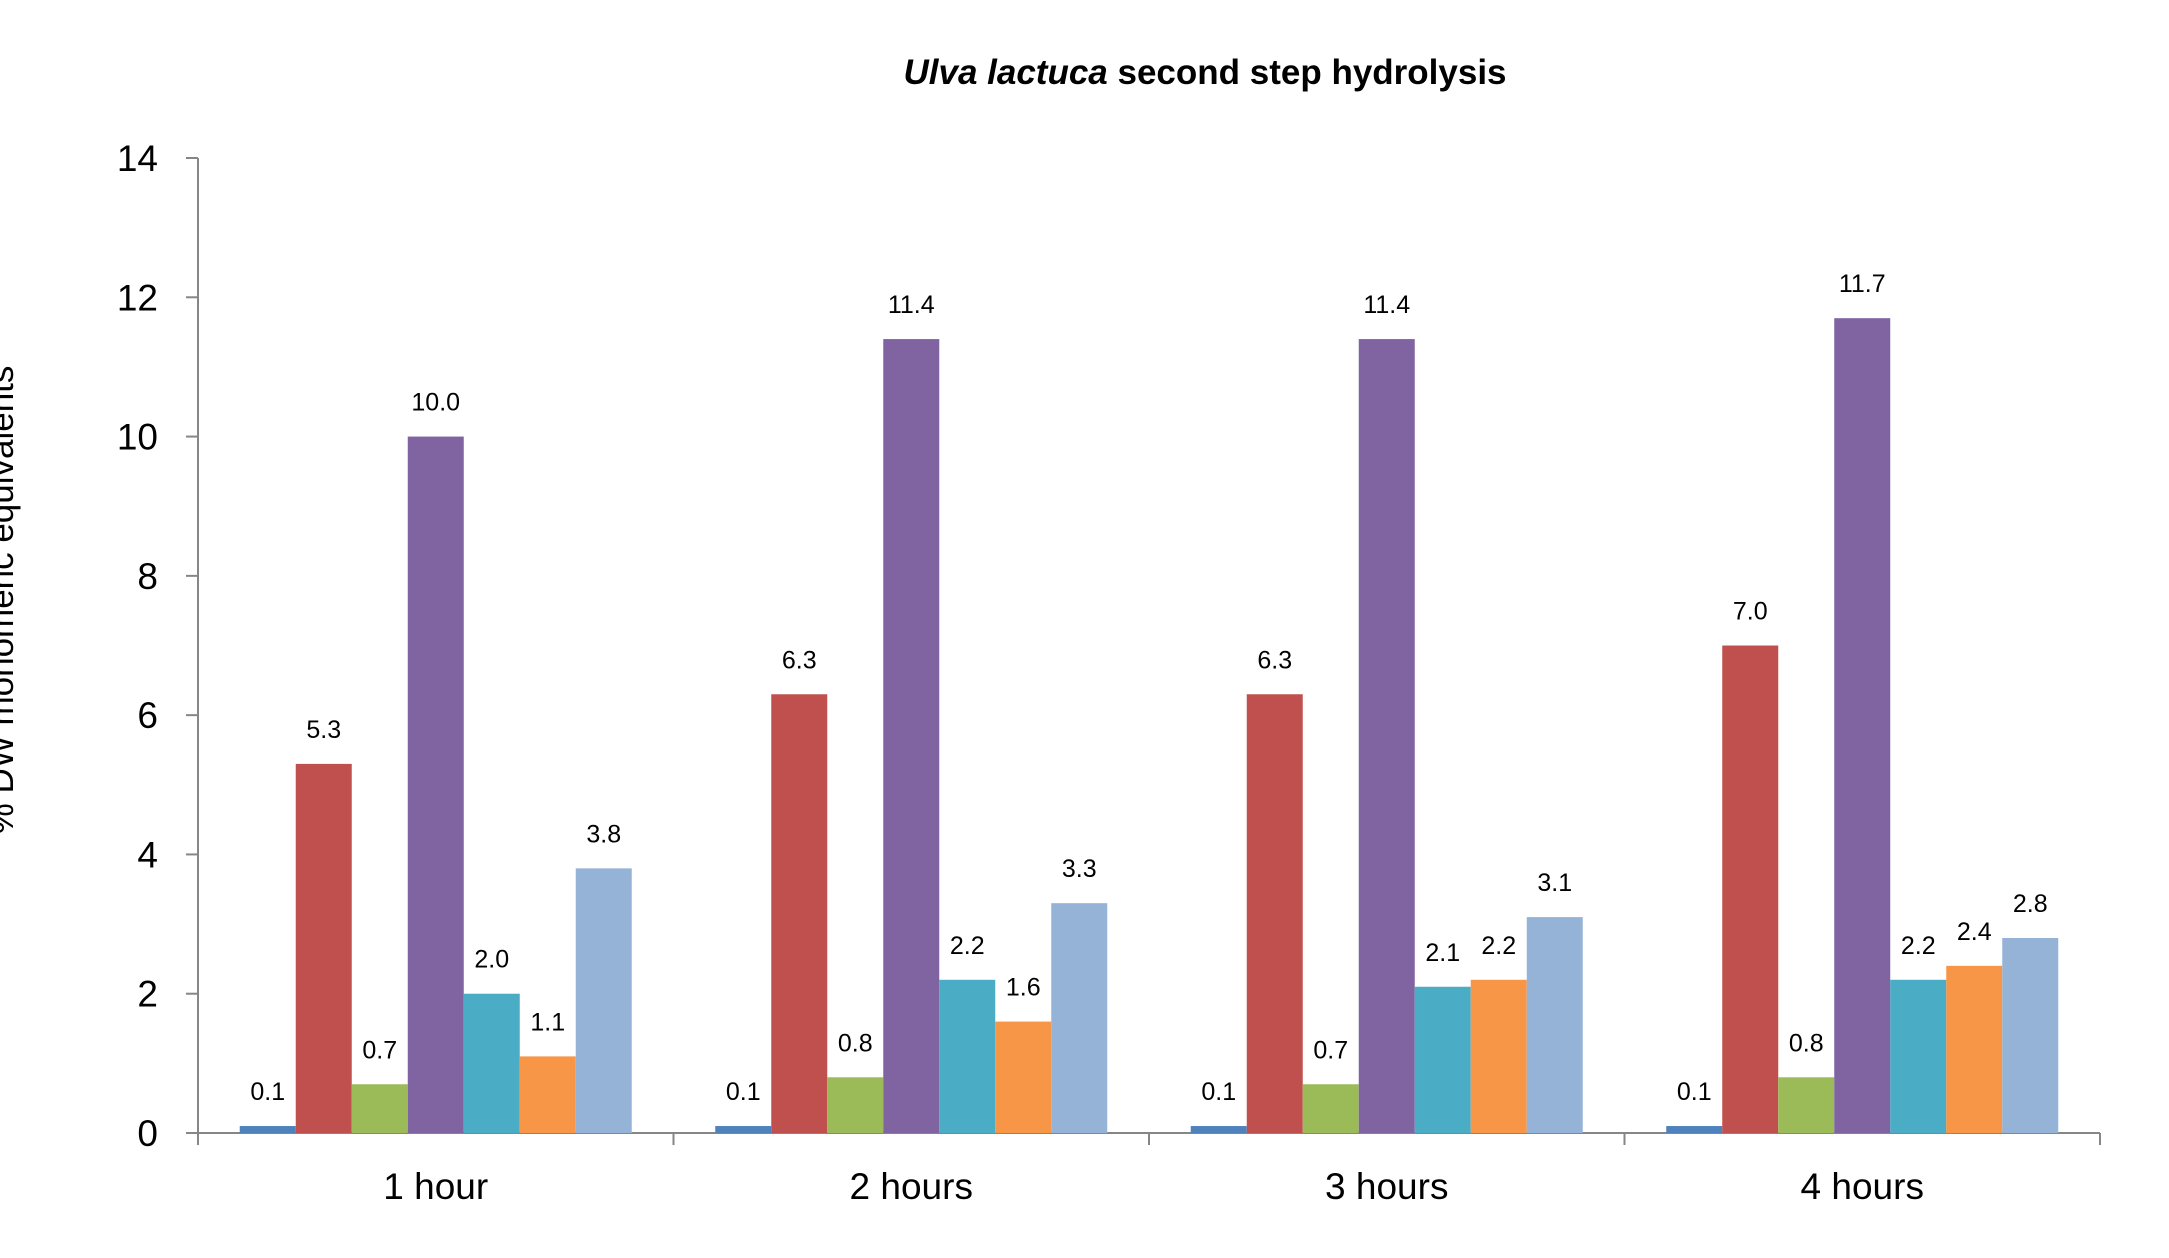 The image size is (2169, 1258). I want to click on y-tick-label: 6, so click(147, 715).